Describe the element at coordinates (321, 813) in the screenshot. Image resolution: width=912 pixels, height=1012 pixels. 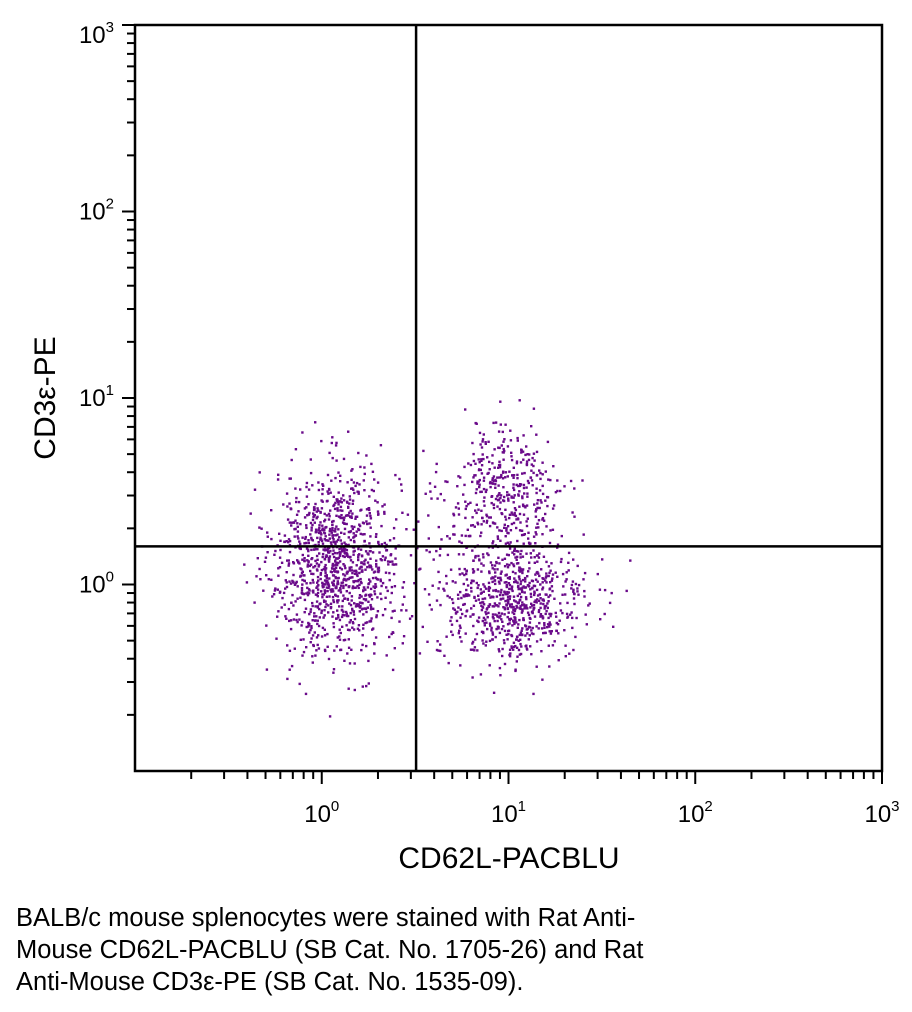
I see `x-tick-label: 100` at that location.